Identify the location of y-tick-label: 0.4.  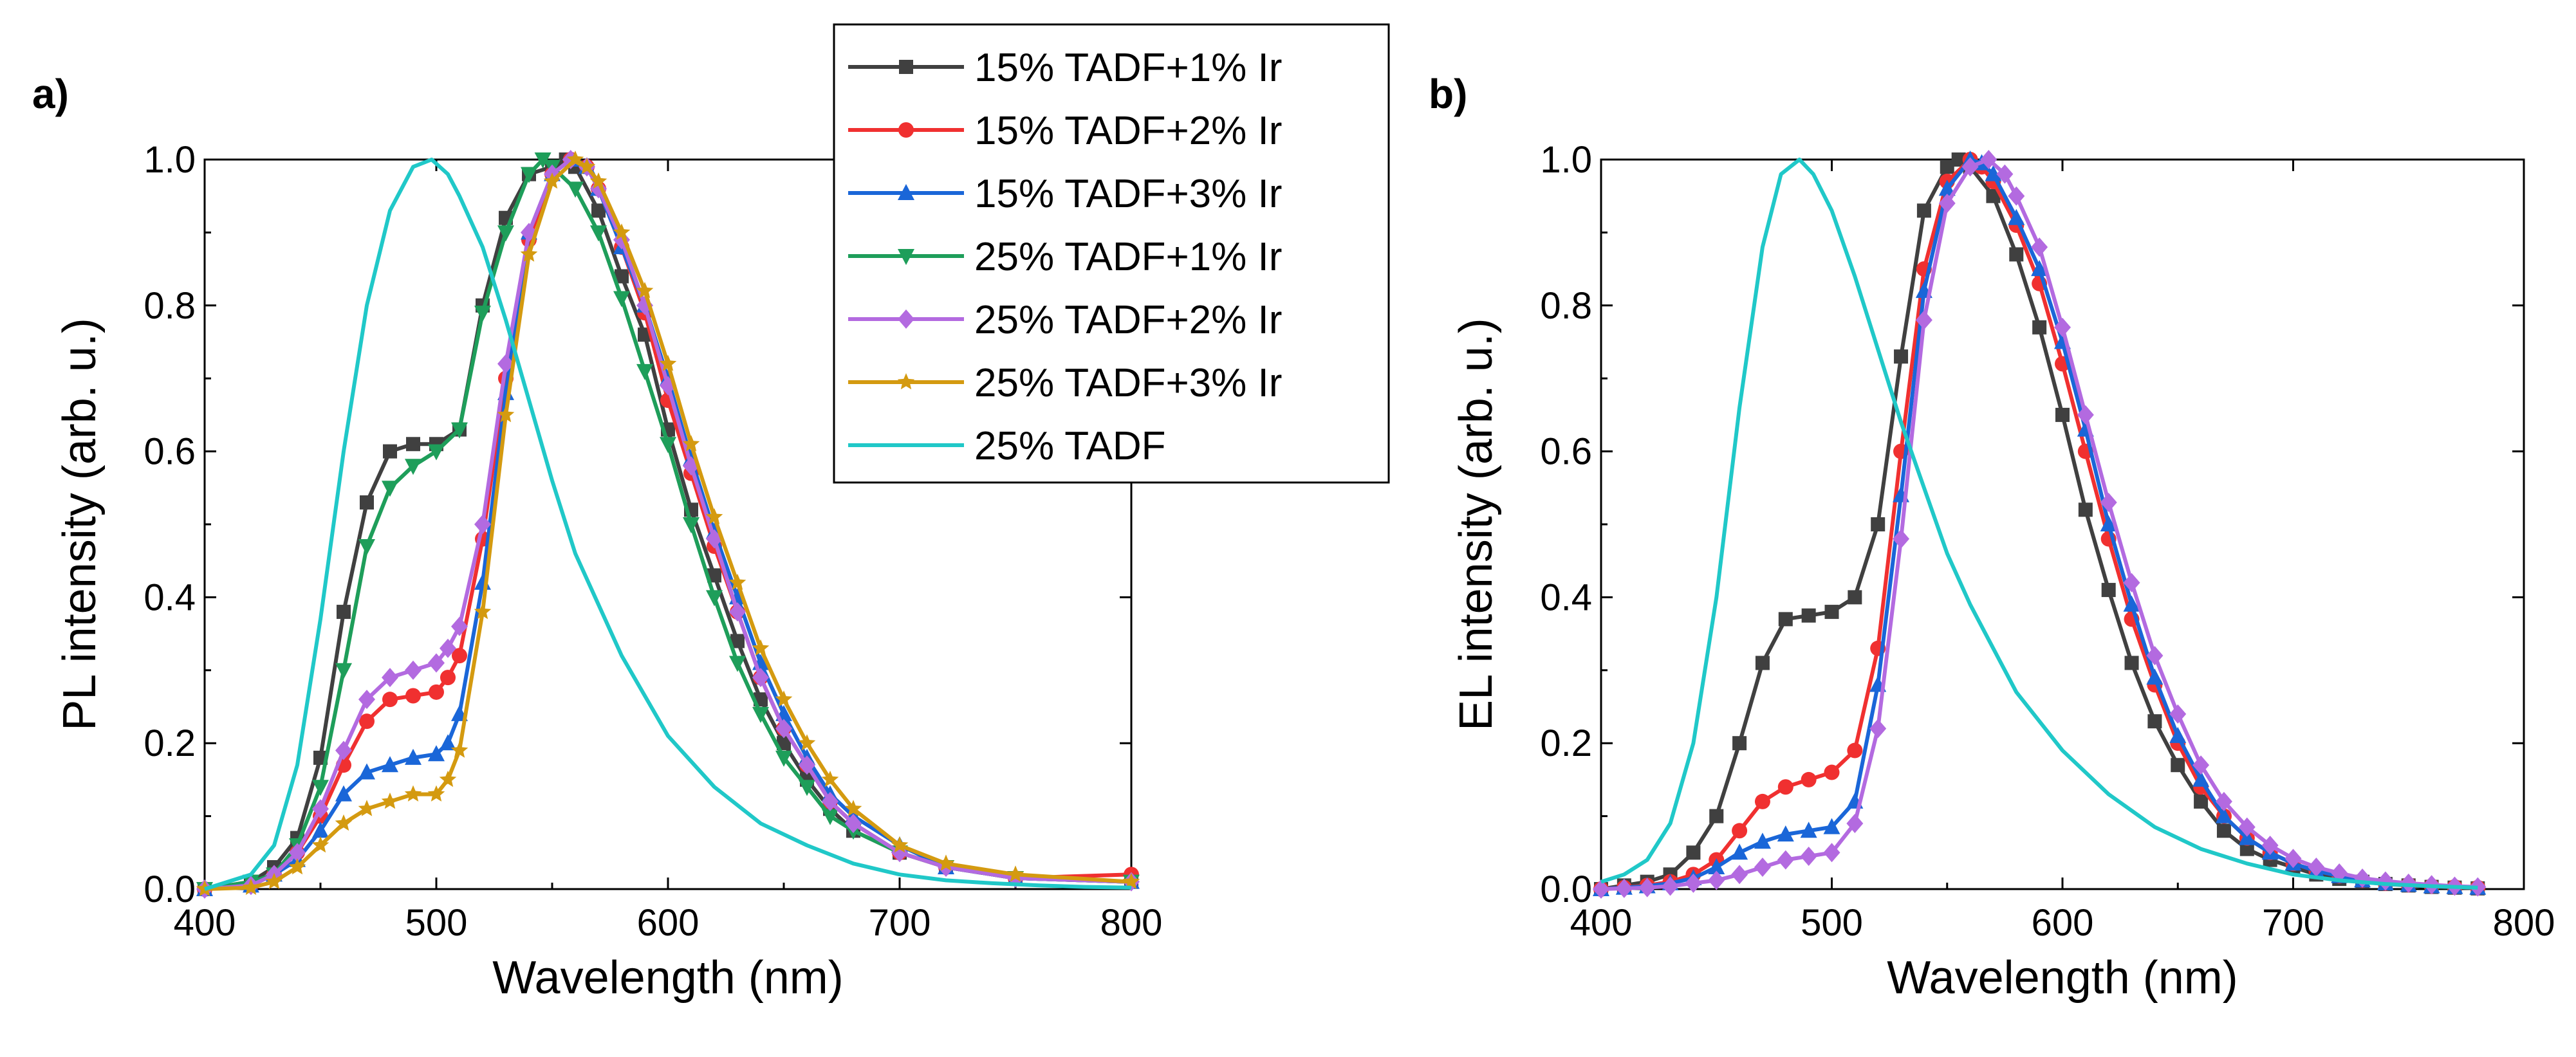
(170, 597).